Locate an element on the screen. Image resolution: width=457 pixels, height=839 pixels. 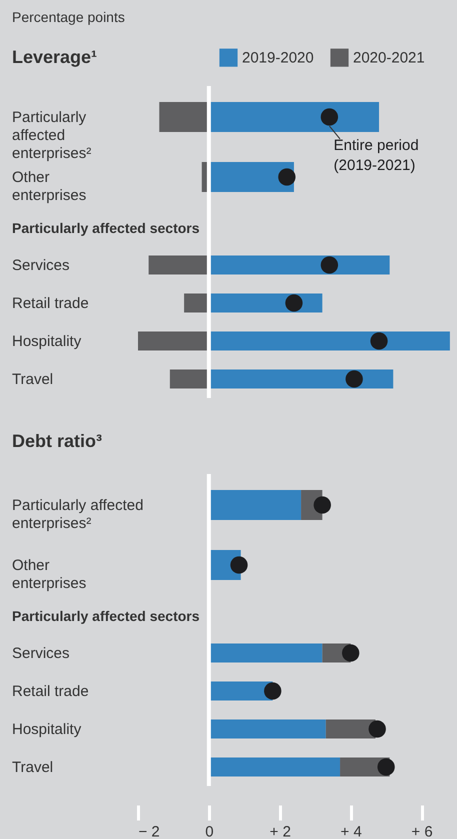
series-label: Entire period (2019-2021) is located at coordinates (376, 155).